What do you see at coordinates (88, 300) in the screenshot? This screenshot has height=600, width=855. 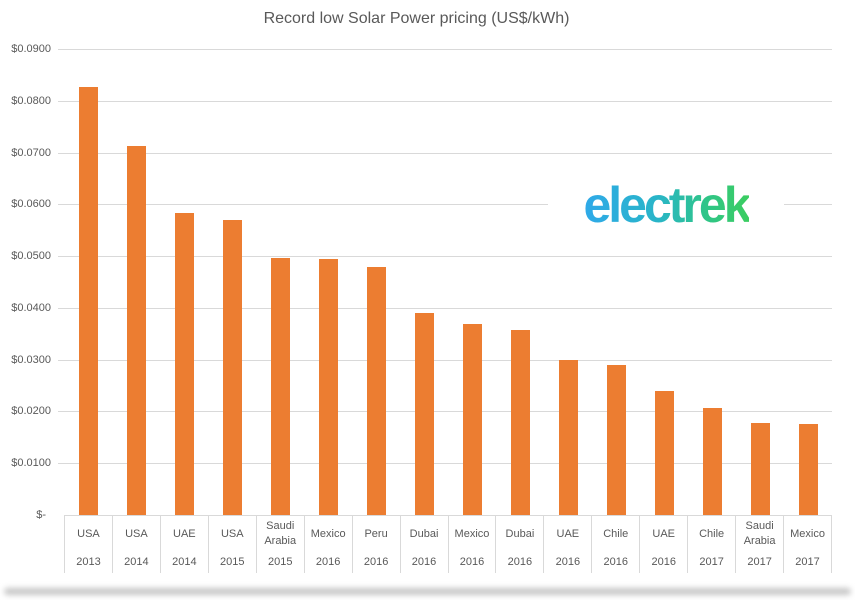 I see `bar-usa-2013` at bounding box center [88, 300].